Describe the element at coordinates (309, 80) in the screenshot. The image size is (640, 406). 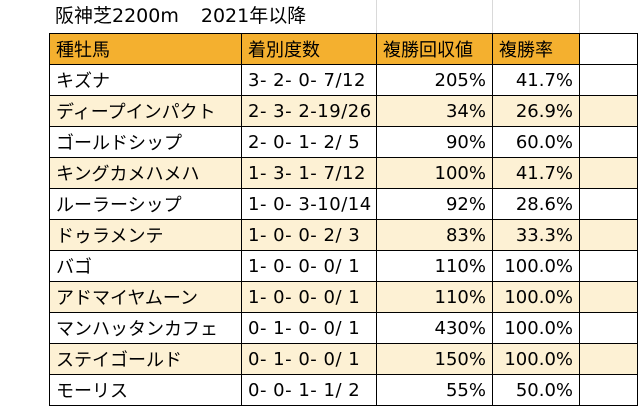
I see `record-cell: 3- 2- 0- 7/12` at that location.